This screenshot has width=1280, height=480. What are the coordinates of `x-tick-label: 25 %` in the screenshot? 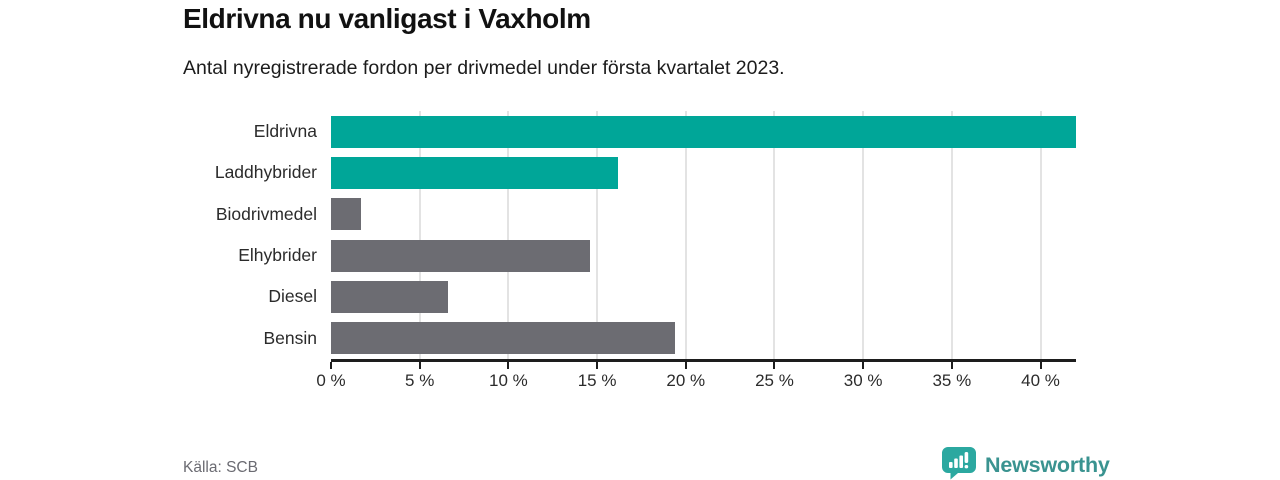 It's located at (774, 380).